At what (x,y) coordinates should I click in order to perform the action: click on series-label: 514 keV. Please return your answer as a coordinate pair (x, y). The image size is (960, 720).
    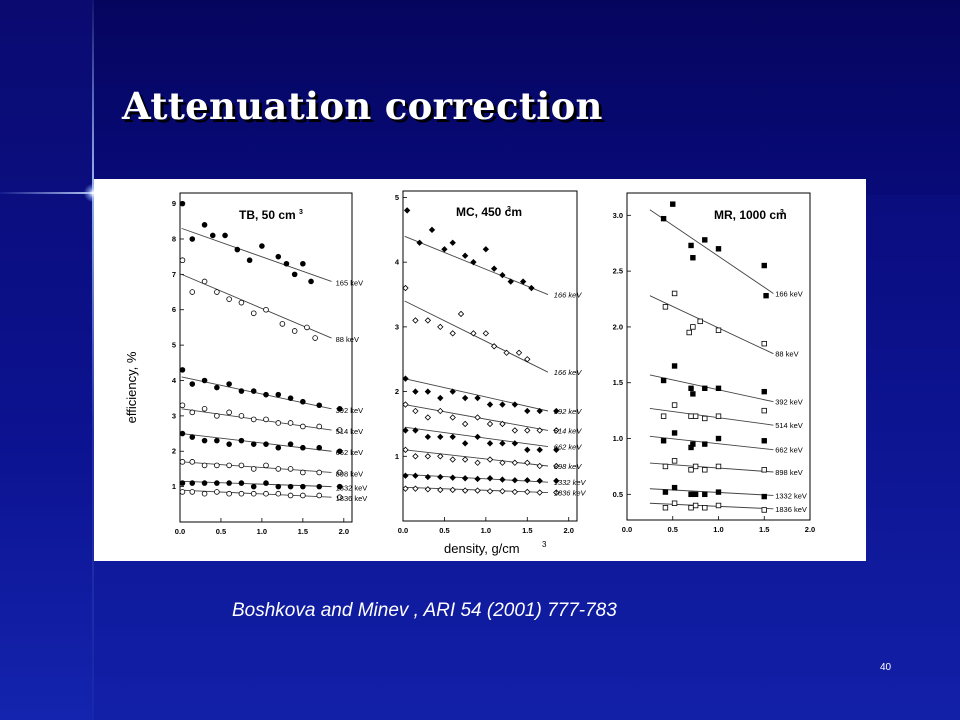
    Looking at the image, I should click on (350, 431).